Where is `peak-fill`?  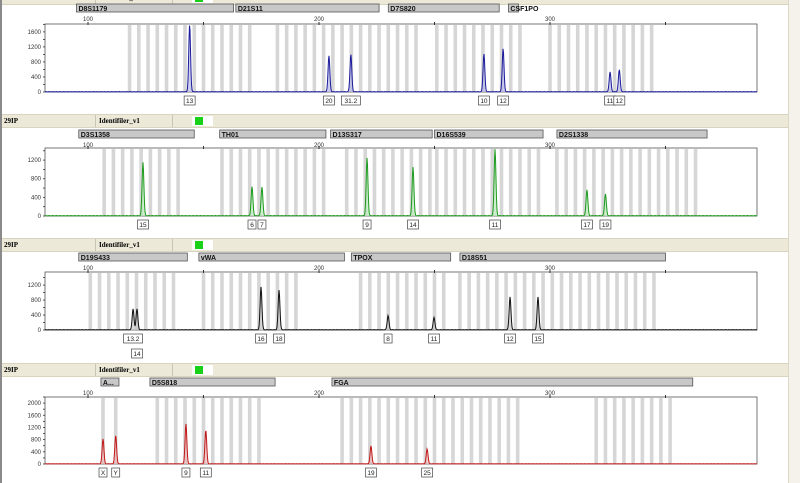 peak-fill is located at coordinates (401, 443).